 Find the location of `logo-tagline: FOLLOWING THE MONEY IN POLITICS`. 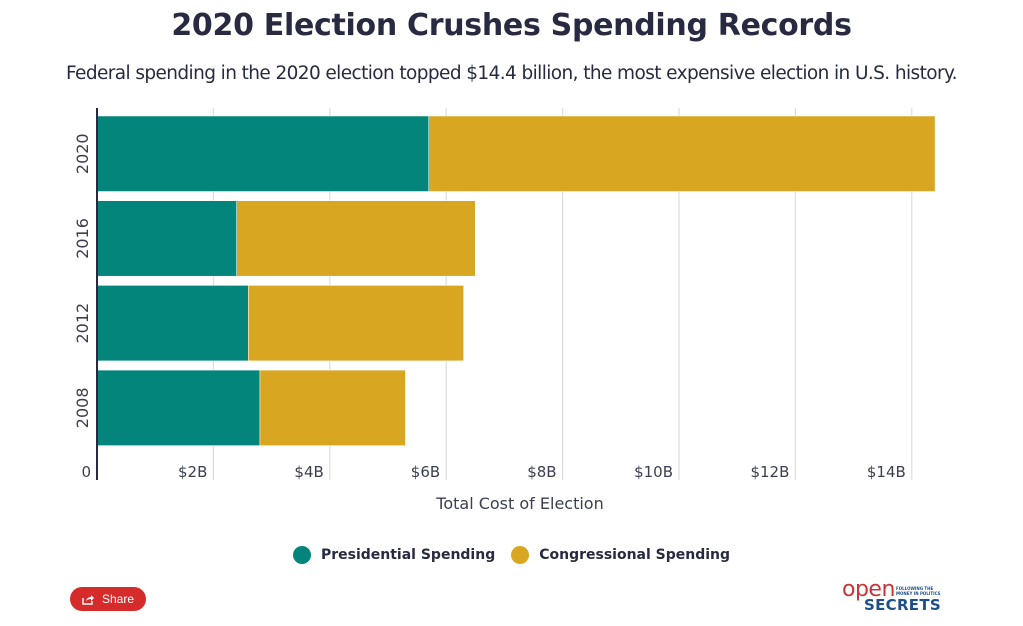

logo-tagline: FOLLOWING THE MONEY IN POLITICS is located at coordinates (918, 591).